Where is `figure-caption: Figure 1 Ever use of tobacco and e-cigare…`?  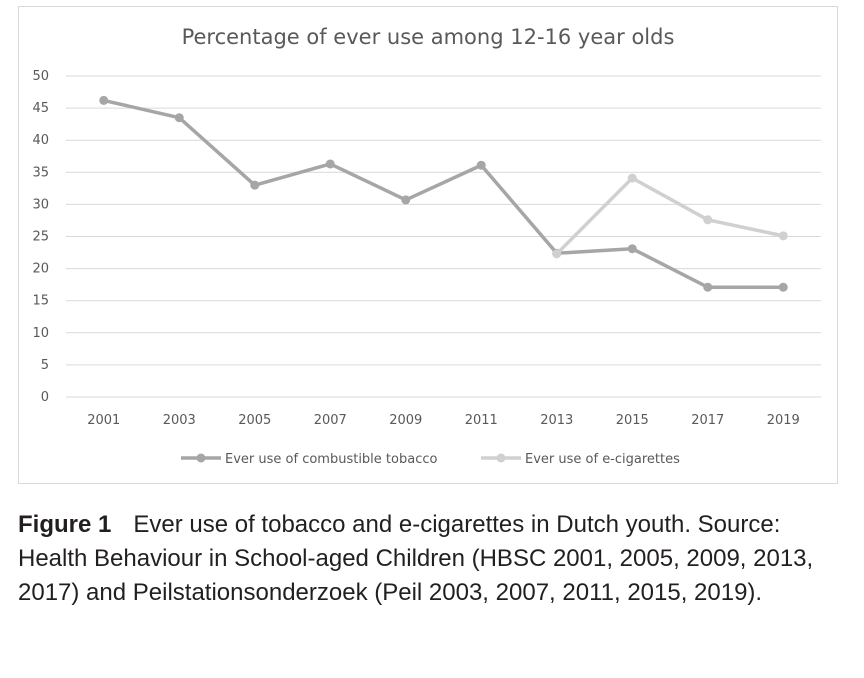
figure-caption: Figure 1 Ever use of tobacco and e-cigare… is located at coordinates (433, 559).